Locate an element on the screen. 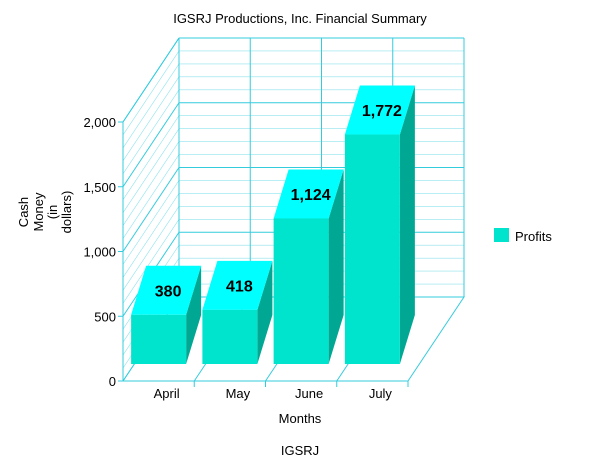 This screenshot has width=600, height=463. x-tick-label: June is located at coordinates (309, 393).